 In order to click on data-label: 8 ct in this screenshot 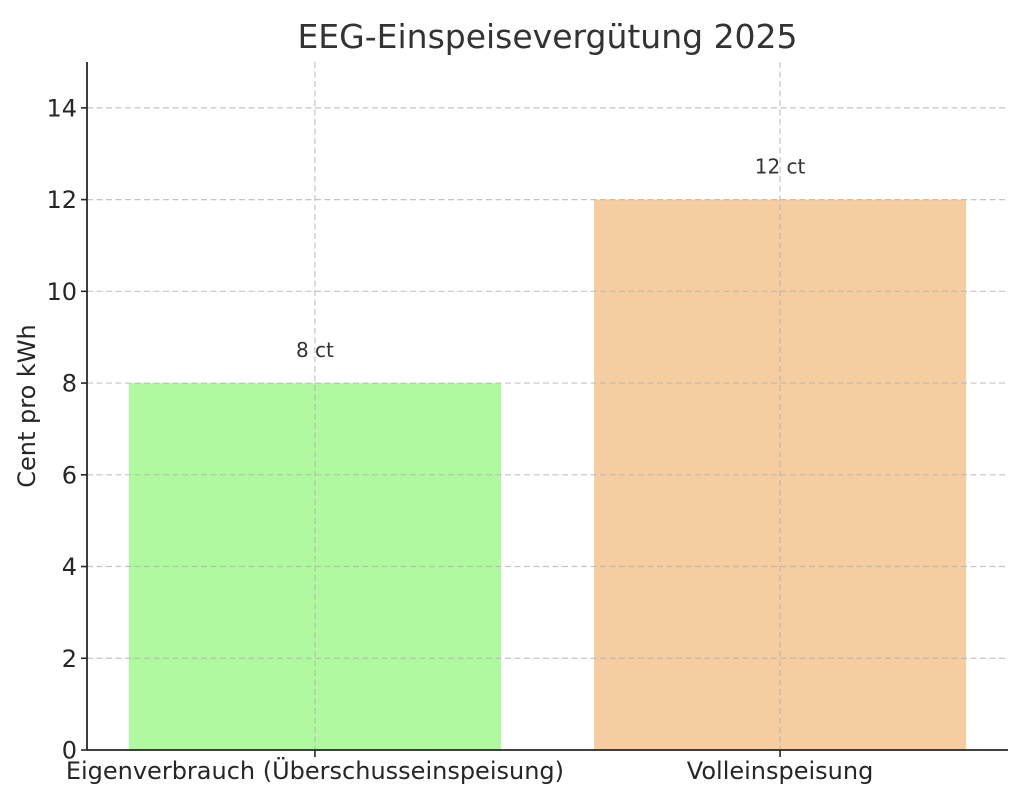, I will do `click(315, 350)`.